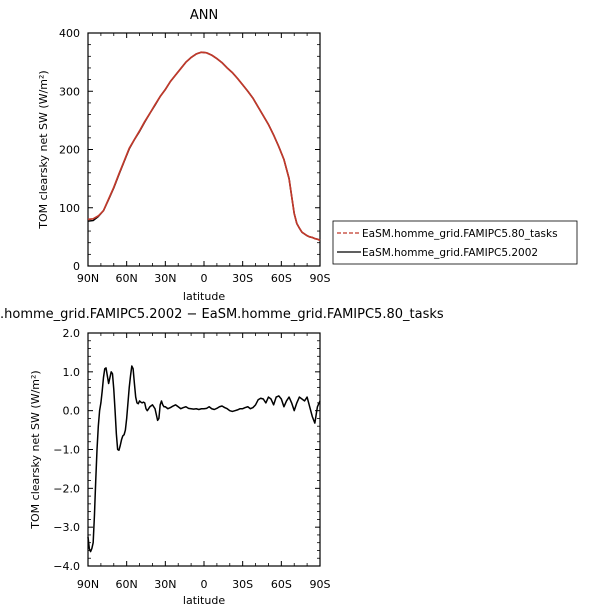 This screenshot has width=612, height=616. What do you see at coordinates (88, 584) in the screenshot?
I see `bottom-x-tick-label: 90N` at bounding box center [88, 584].